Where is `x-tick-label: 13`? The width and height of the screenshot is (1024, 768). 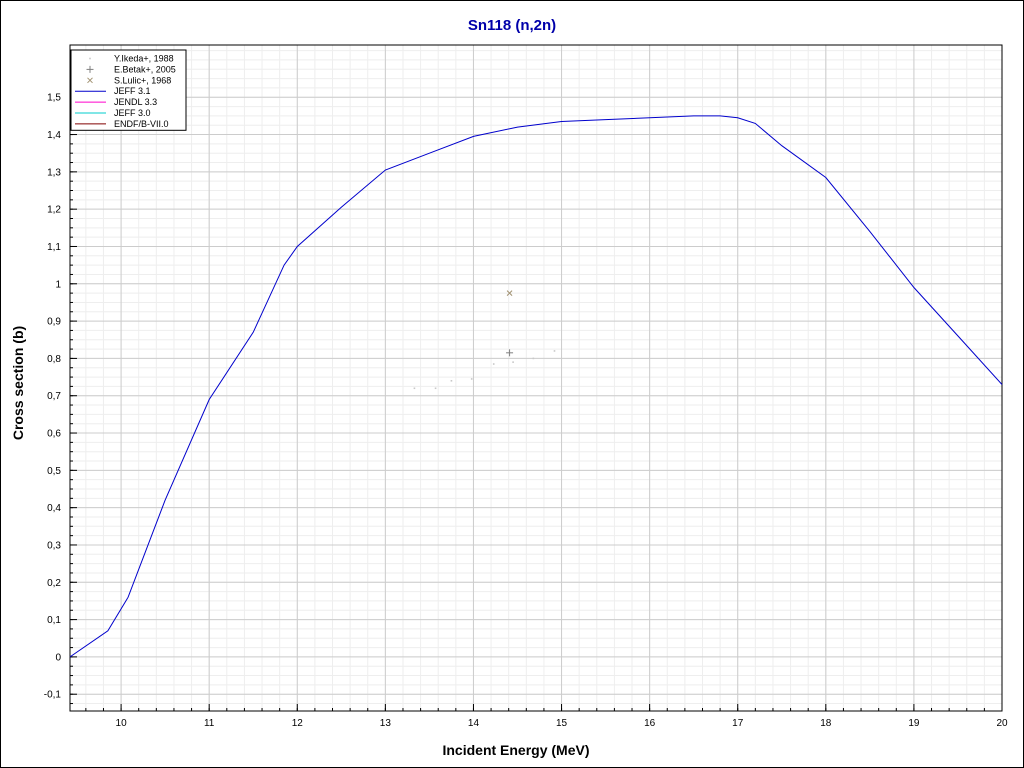 x-tick-label: 13 is located at coordinates (386, 723).